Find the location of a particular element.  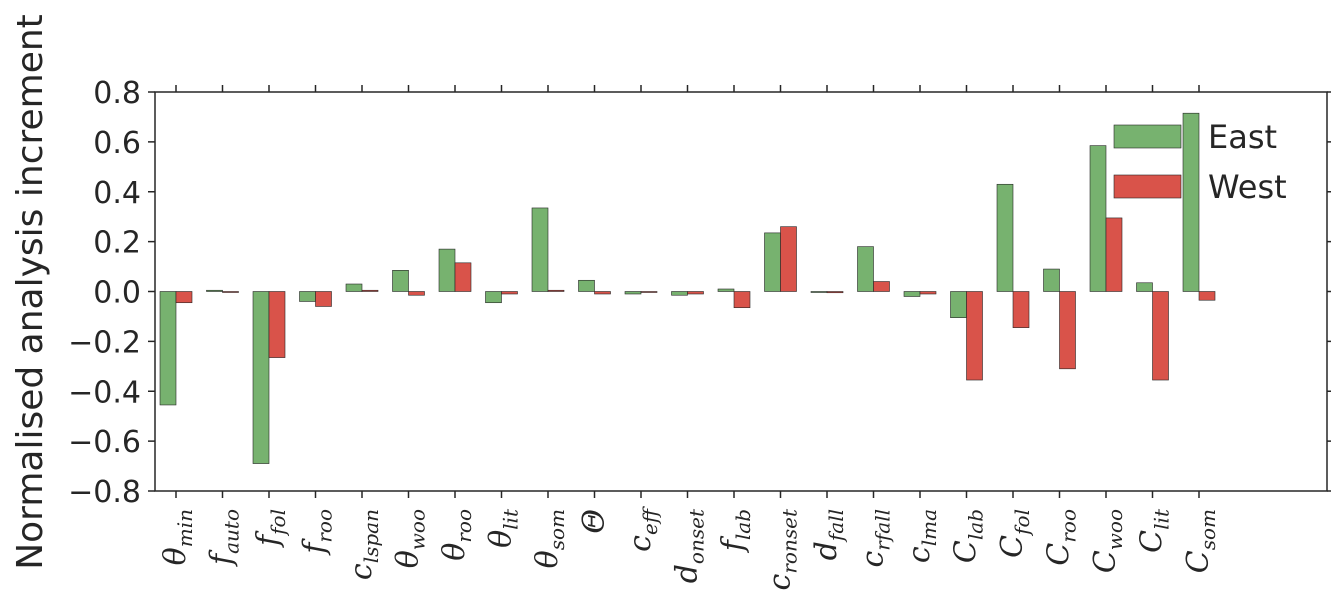

legend-swatch-west is located at coordinates (1147, 186).